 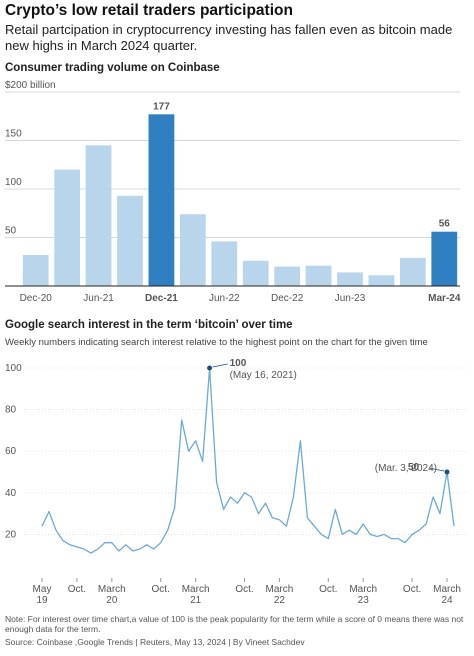 What do you see at coordinates (30, 85) in the screenshot?
I see `y-tick-label: $200 billion` at bounding box center [30, 85].